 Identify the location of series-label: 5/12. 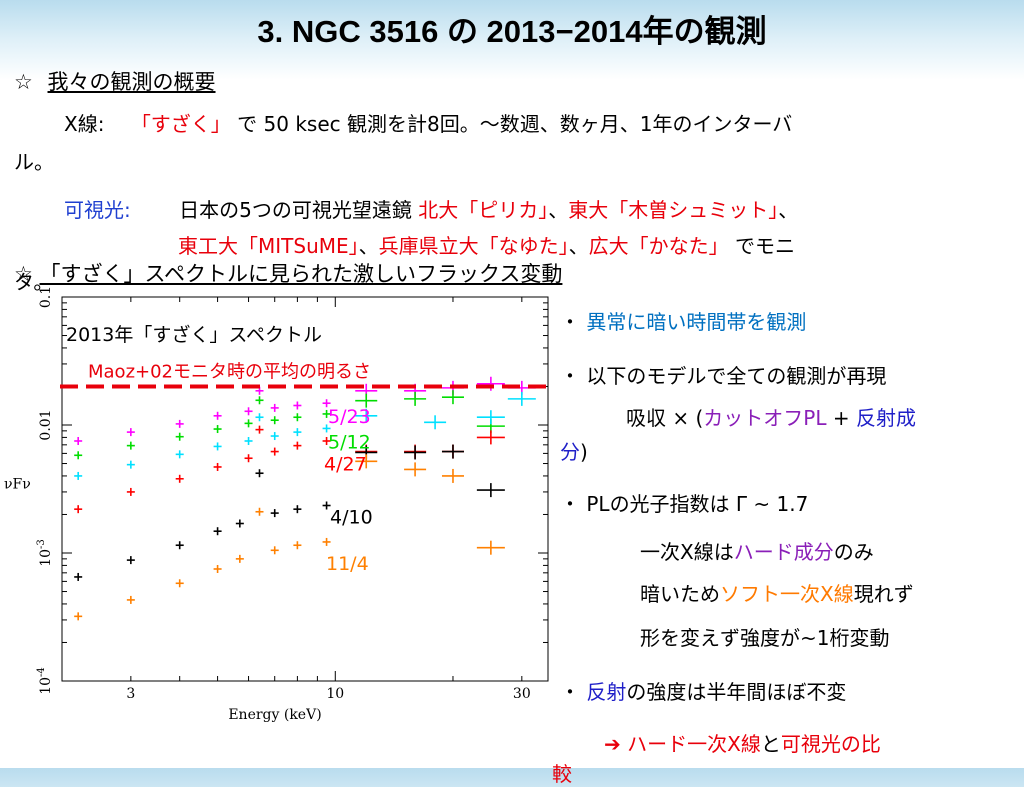
(349, 442).